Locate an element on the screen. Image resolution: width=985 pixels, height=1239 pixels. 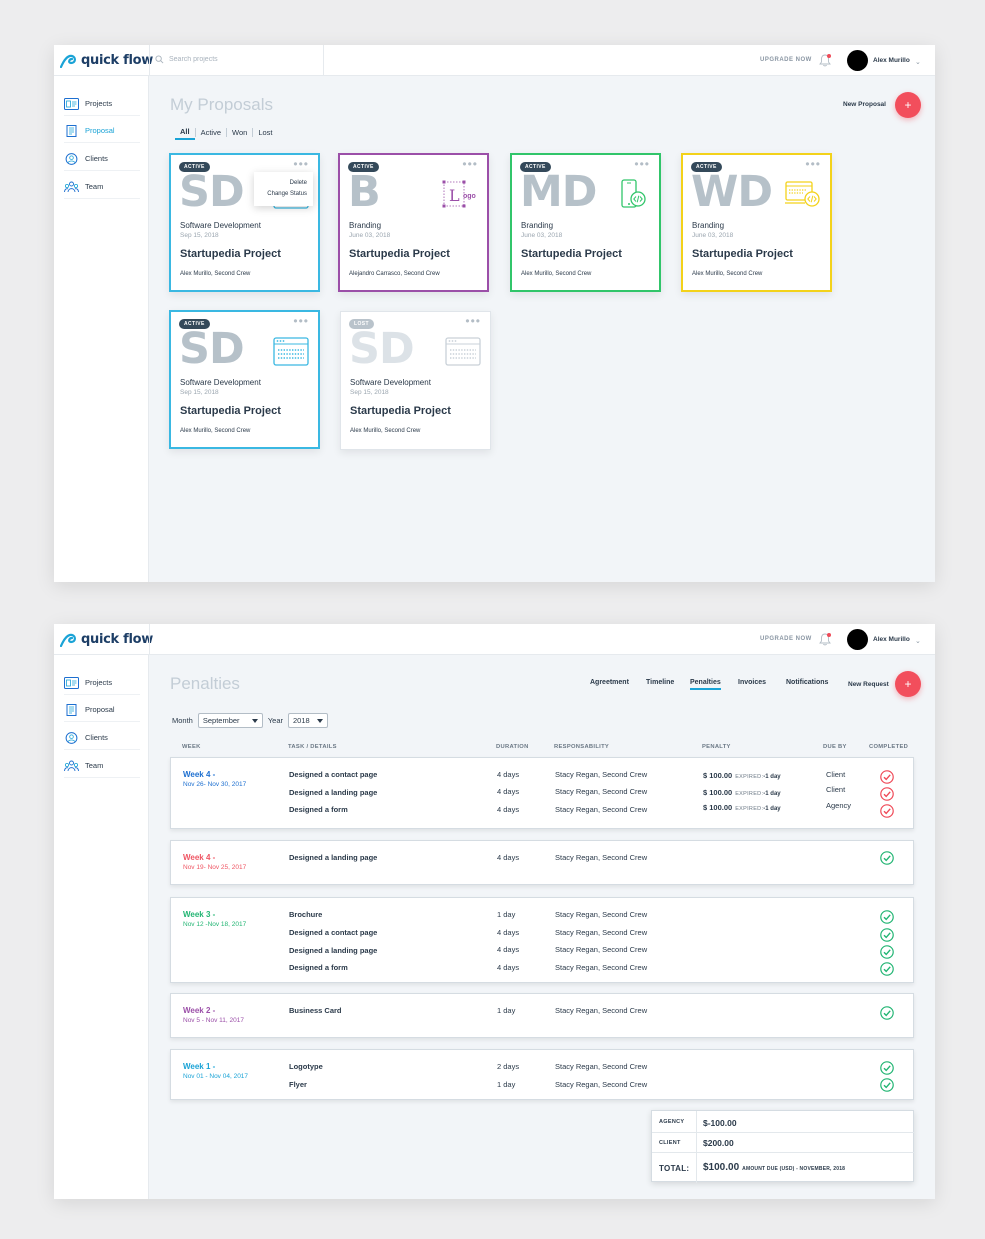
task-duration: 4 days is located at coordinates (508, 949).